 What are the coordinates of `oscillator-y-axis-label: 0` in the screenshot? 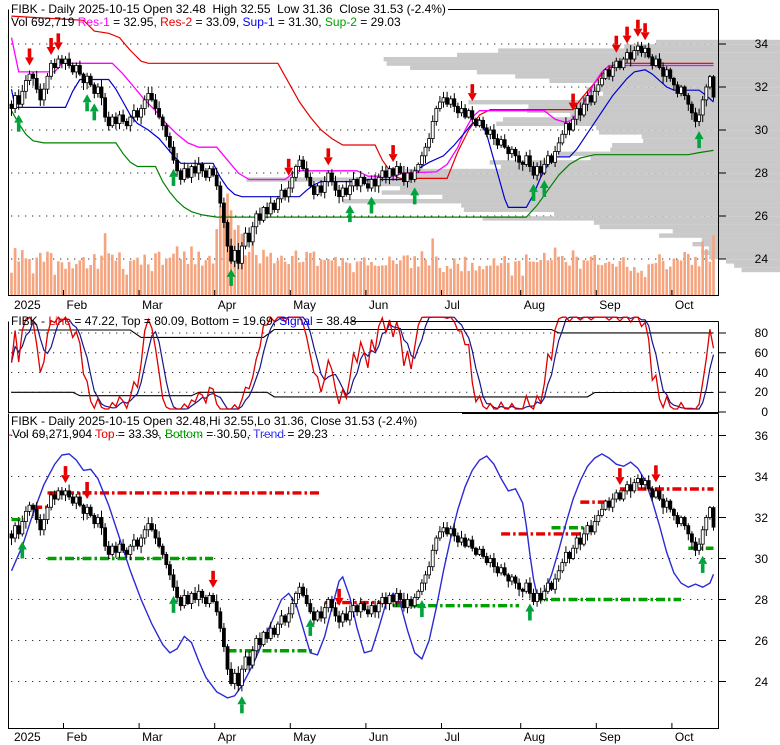 It's located at (764, 412).